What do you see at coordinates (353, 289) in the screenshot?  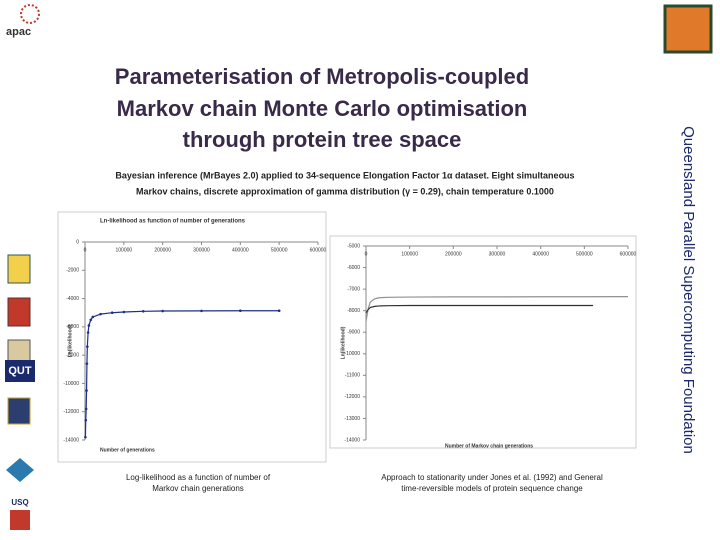 I see `y-tick-label: -7000` at bounding box center [353, 289].